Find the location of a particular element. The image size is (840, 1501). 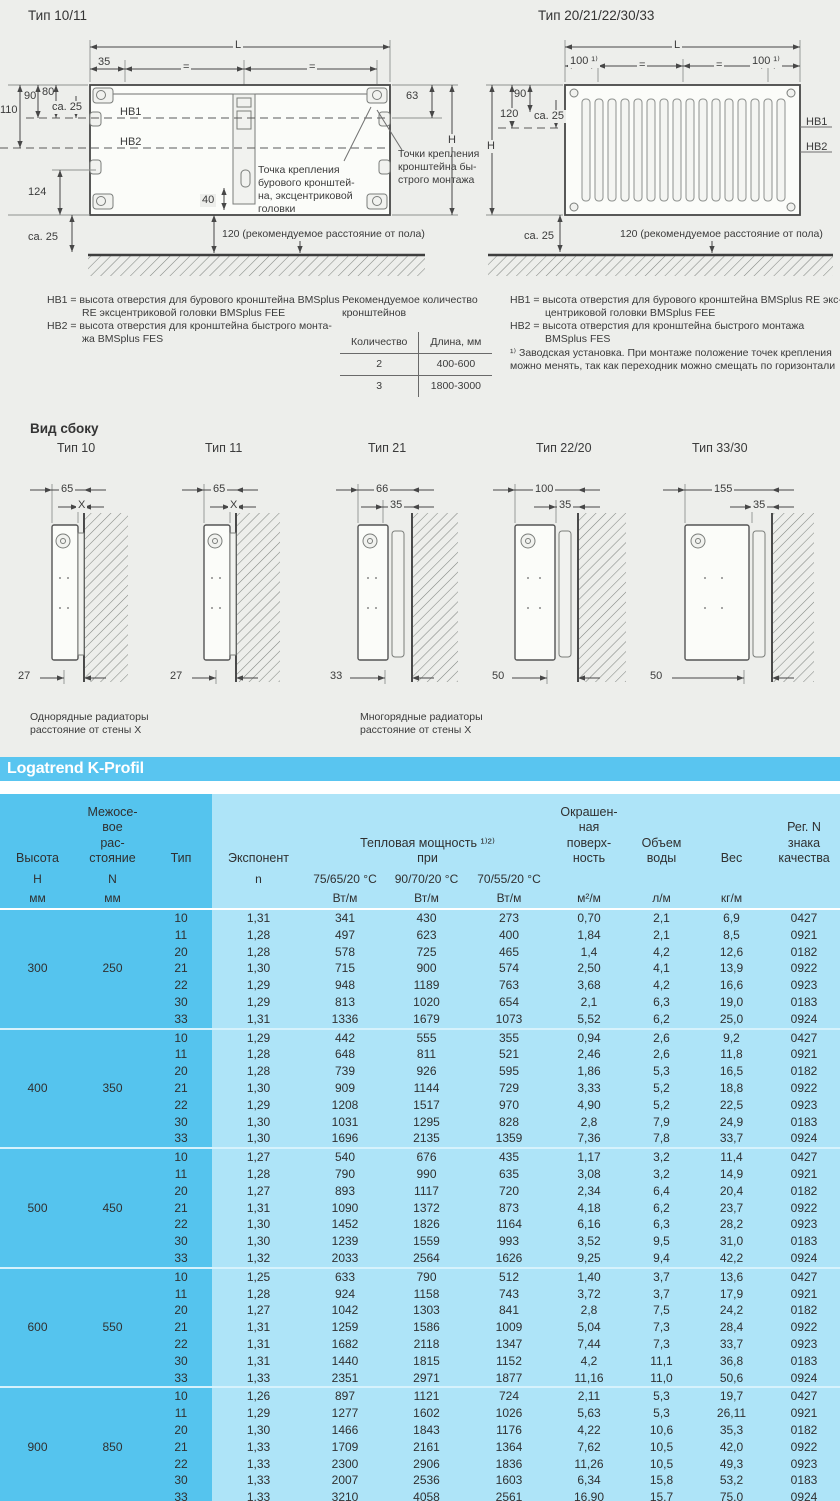

table-row: 21 1,31 1090 1372 873 4,18 6,2 23,7 0922 is located at coordinates (420, 1208).